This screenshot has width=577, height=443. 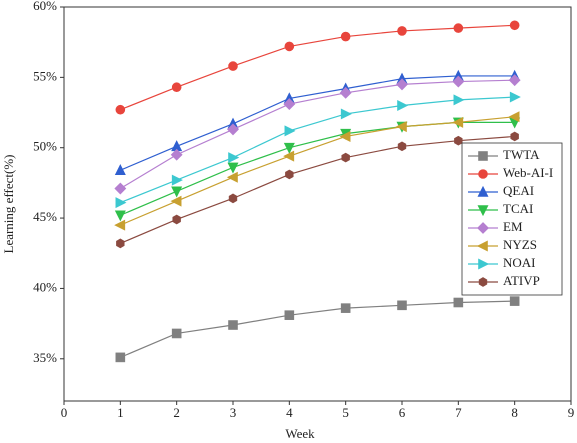 What do you see at coordinates (45, 216) in the screenshot?
I see `y-tick-label: 45%` at bounding box center [45, 216].